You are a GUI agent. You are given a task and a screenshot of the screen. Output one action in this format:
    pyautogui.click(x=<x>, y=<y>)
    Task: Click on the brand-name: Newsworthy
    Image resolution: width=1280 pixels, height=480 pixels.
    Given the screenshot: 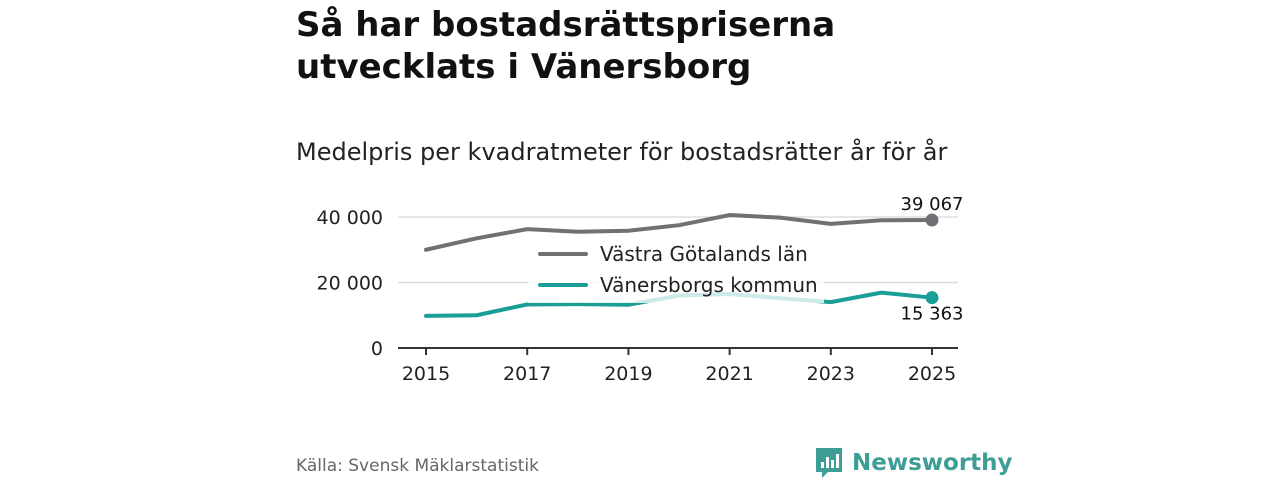 What is the action you would take?
    pyautogui.click(x=932, y=463)
    